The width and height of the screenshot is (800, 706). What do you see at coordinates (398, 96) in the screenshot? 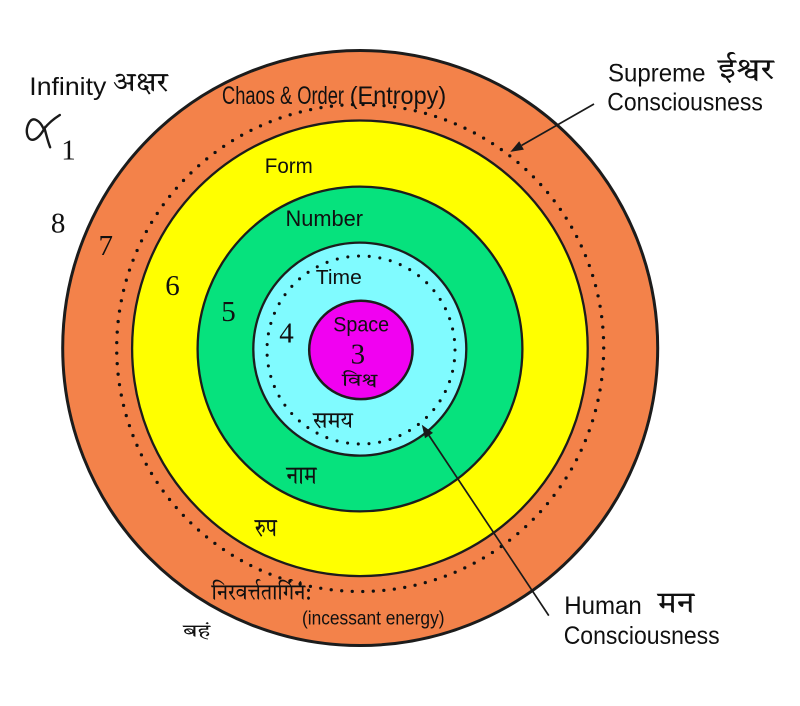
I see `svg-text: (Entropy)` at bounding box center [398, 96].